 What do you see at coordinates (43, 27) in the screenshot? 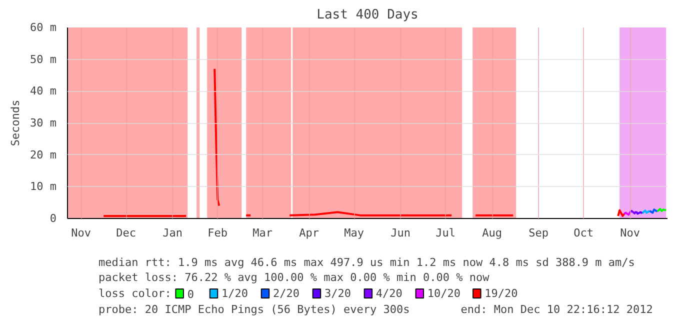
I see `y-tick-label: 60 m` at bounding box center [43, 27].